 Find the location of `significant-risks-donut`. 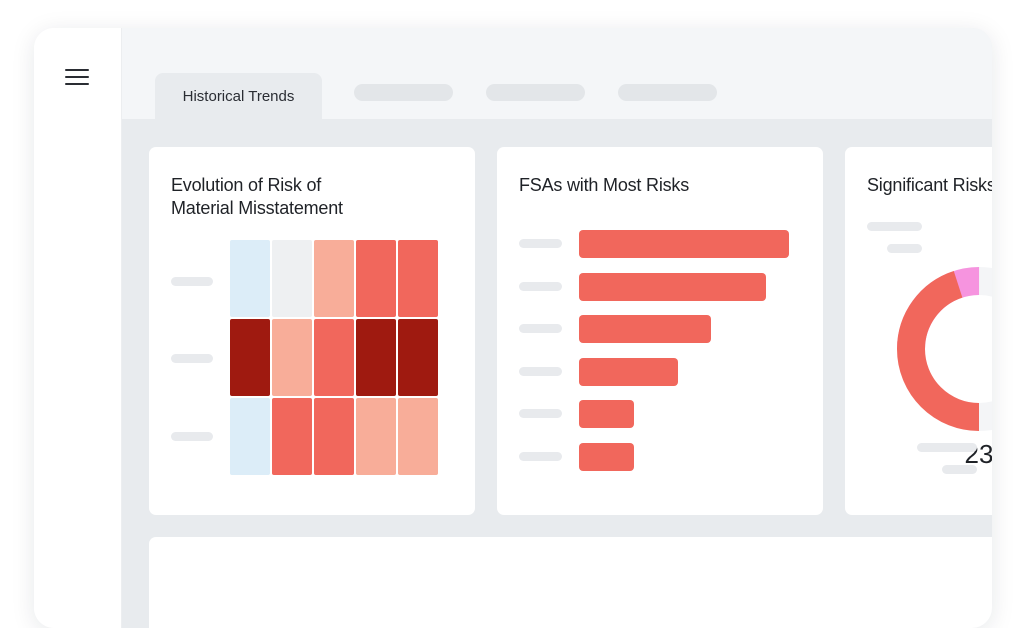

significant-risks-donut is located at coordinates (944, 349).